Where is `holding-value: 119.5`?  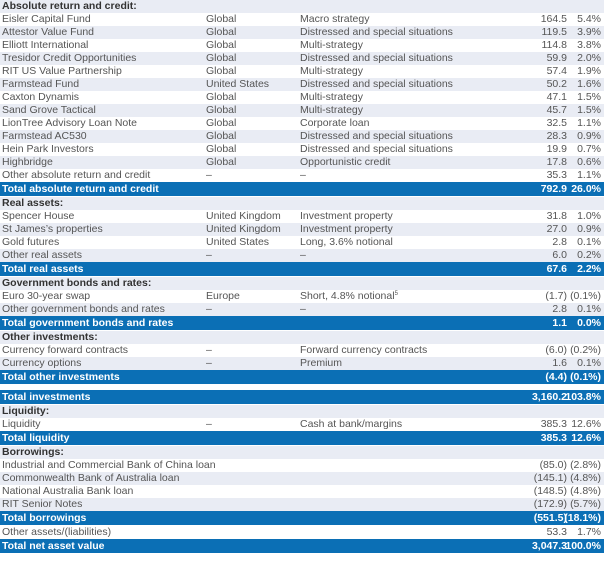
holding-value: 119.5 is located at coordinates (554, 32).